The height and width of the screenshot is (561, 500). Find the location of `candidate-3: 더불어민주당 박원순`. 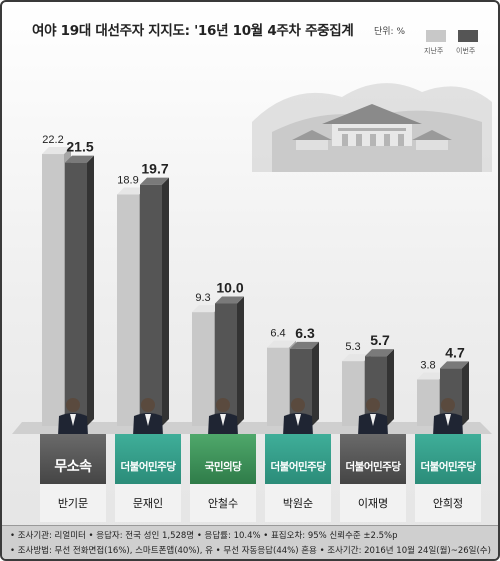

candidate-3: 더불어민주당 박원순 is located at coordinates (298, 460).